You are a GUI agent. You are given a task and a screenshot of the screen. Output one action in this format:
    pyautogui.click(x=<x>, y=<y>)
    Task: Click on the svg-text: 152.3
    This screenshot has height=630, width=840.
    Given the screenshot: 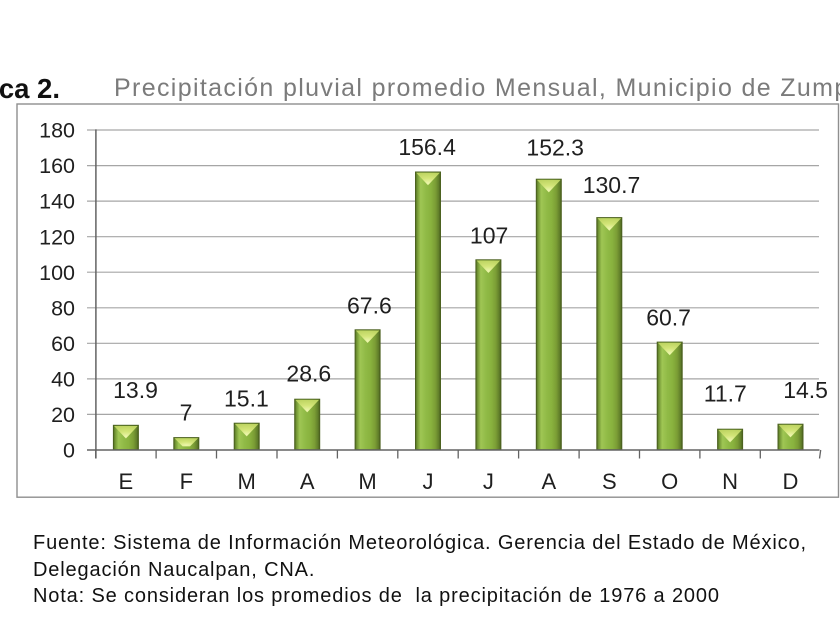 What is the action you would take?
    pyautogui.click(x=555, y=147)
    